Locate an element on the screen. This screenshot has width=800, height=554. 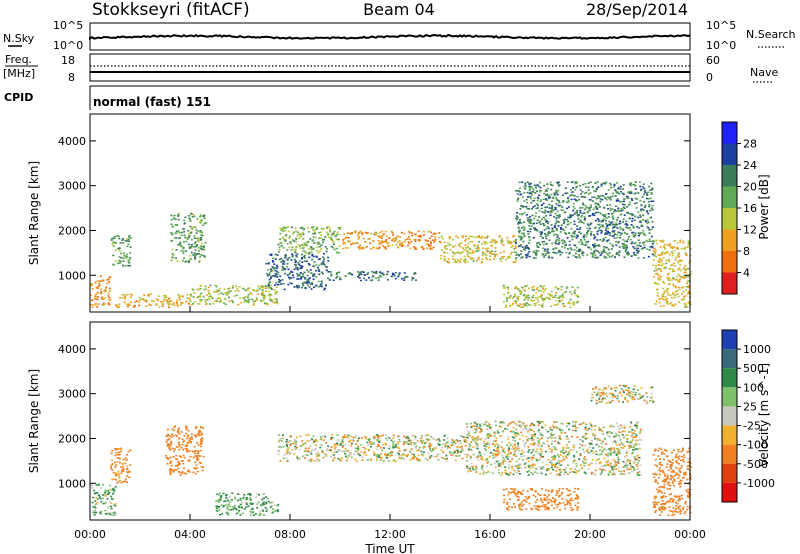
y-tick-label: 3000 is located at coordinates (72, 186).